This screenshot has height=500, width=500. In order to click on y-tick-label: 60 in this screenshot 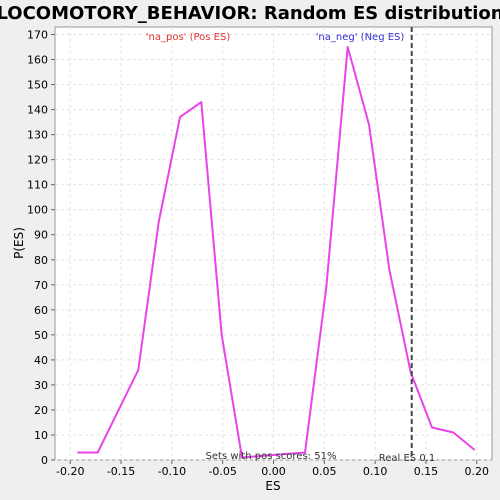, I will do `click(41, 310)`.